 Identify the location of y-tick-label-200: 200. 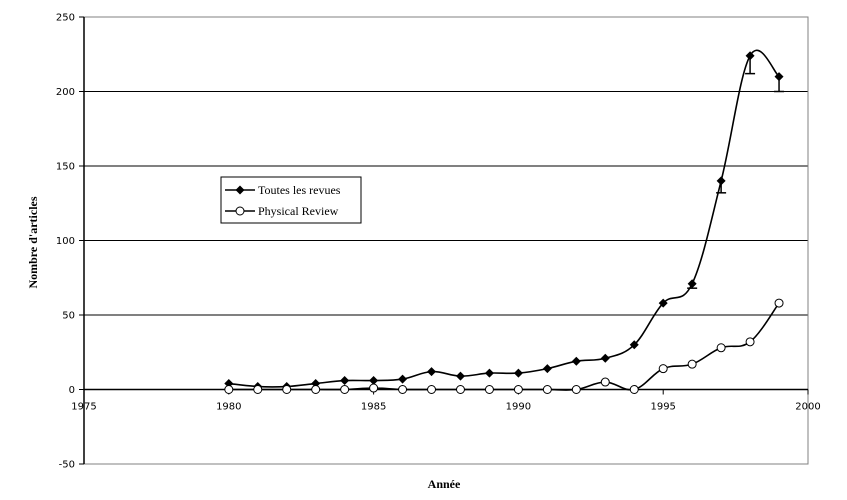
(65, 92).